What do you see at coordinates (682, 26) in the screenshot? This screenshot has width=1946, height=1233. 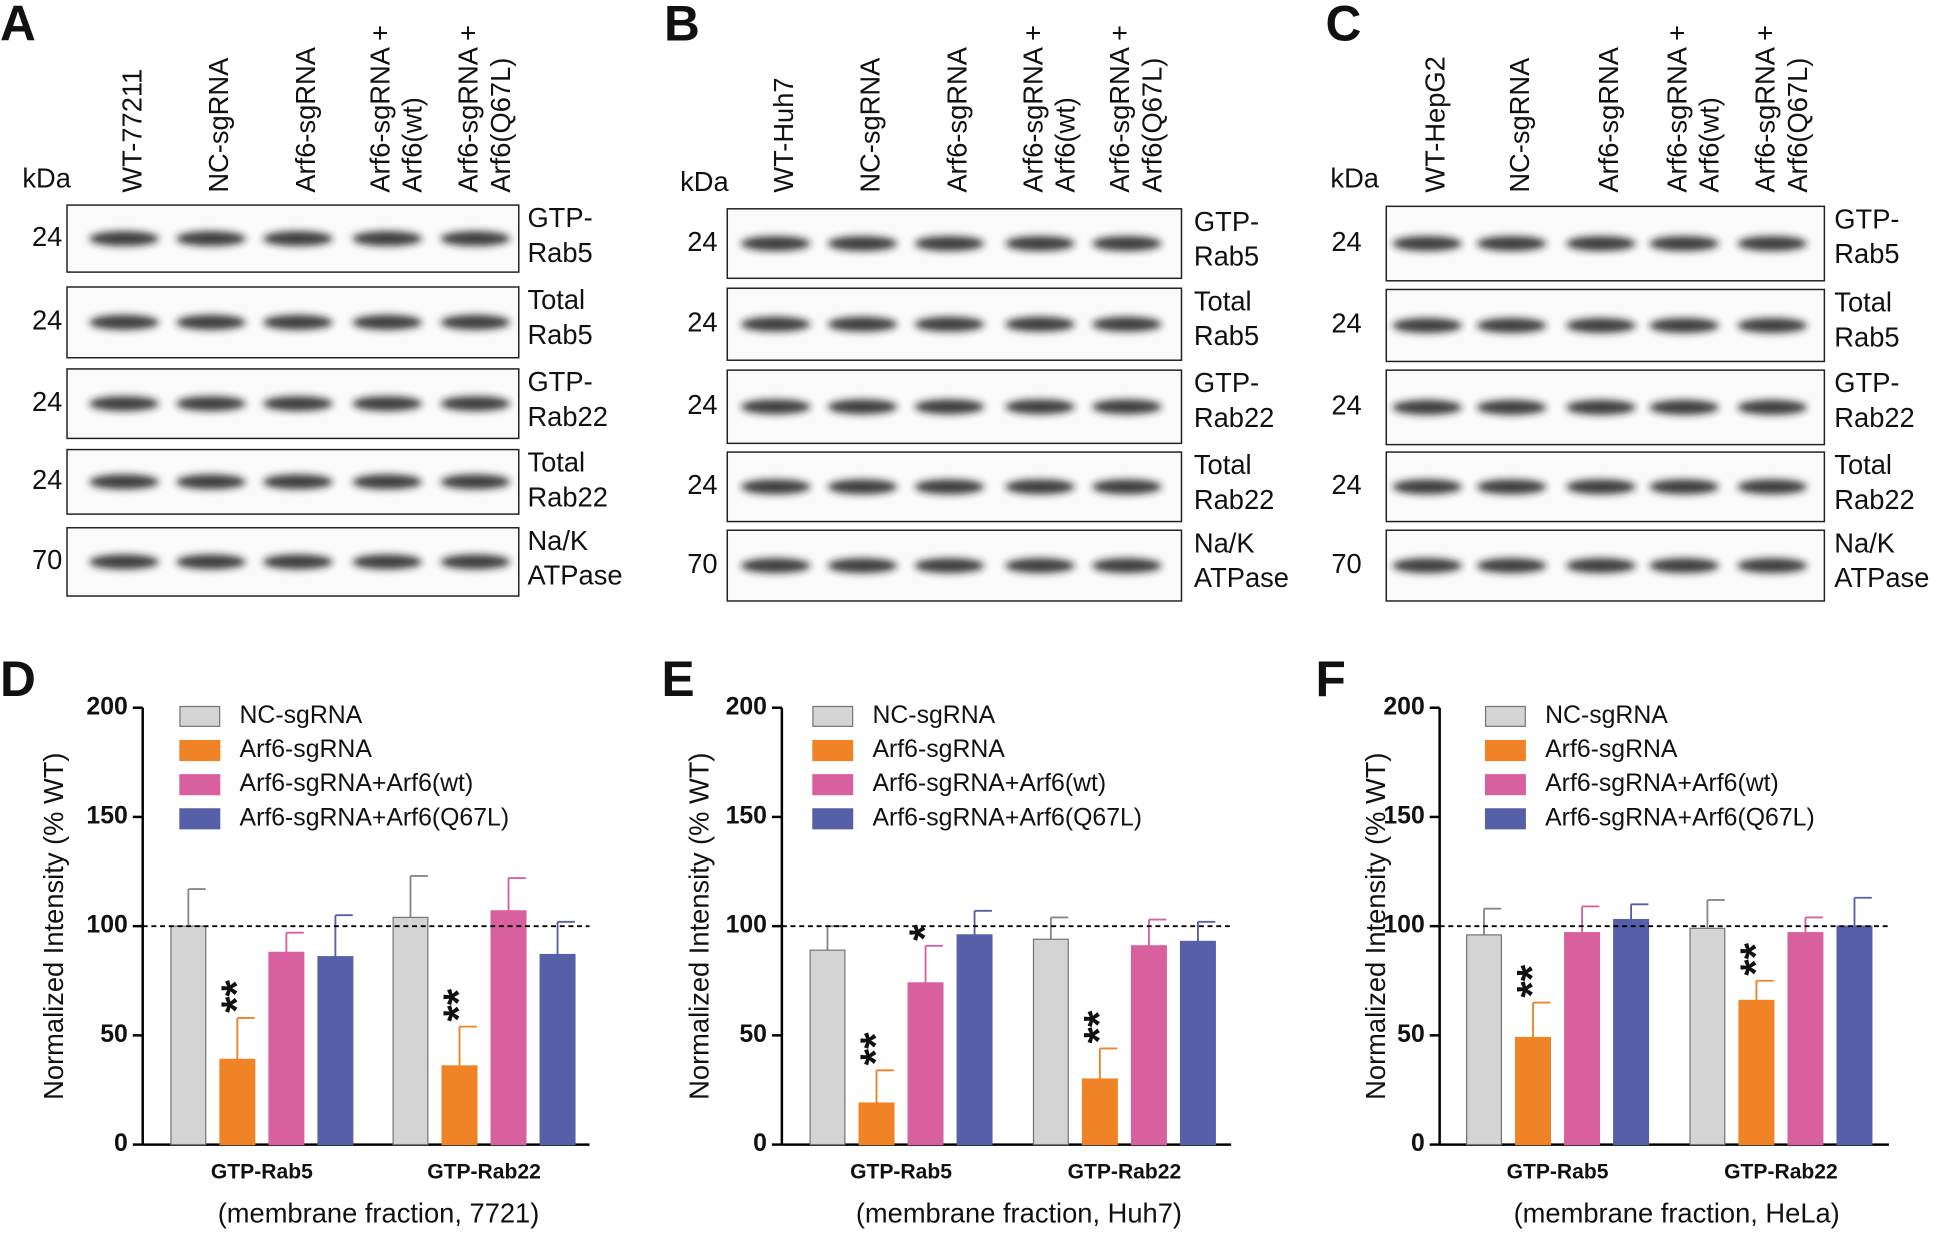 I see `panel-letter: B` at bounding box center [682, 26].